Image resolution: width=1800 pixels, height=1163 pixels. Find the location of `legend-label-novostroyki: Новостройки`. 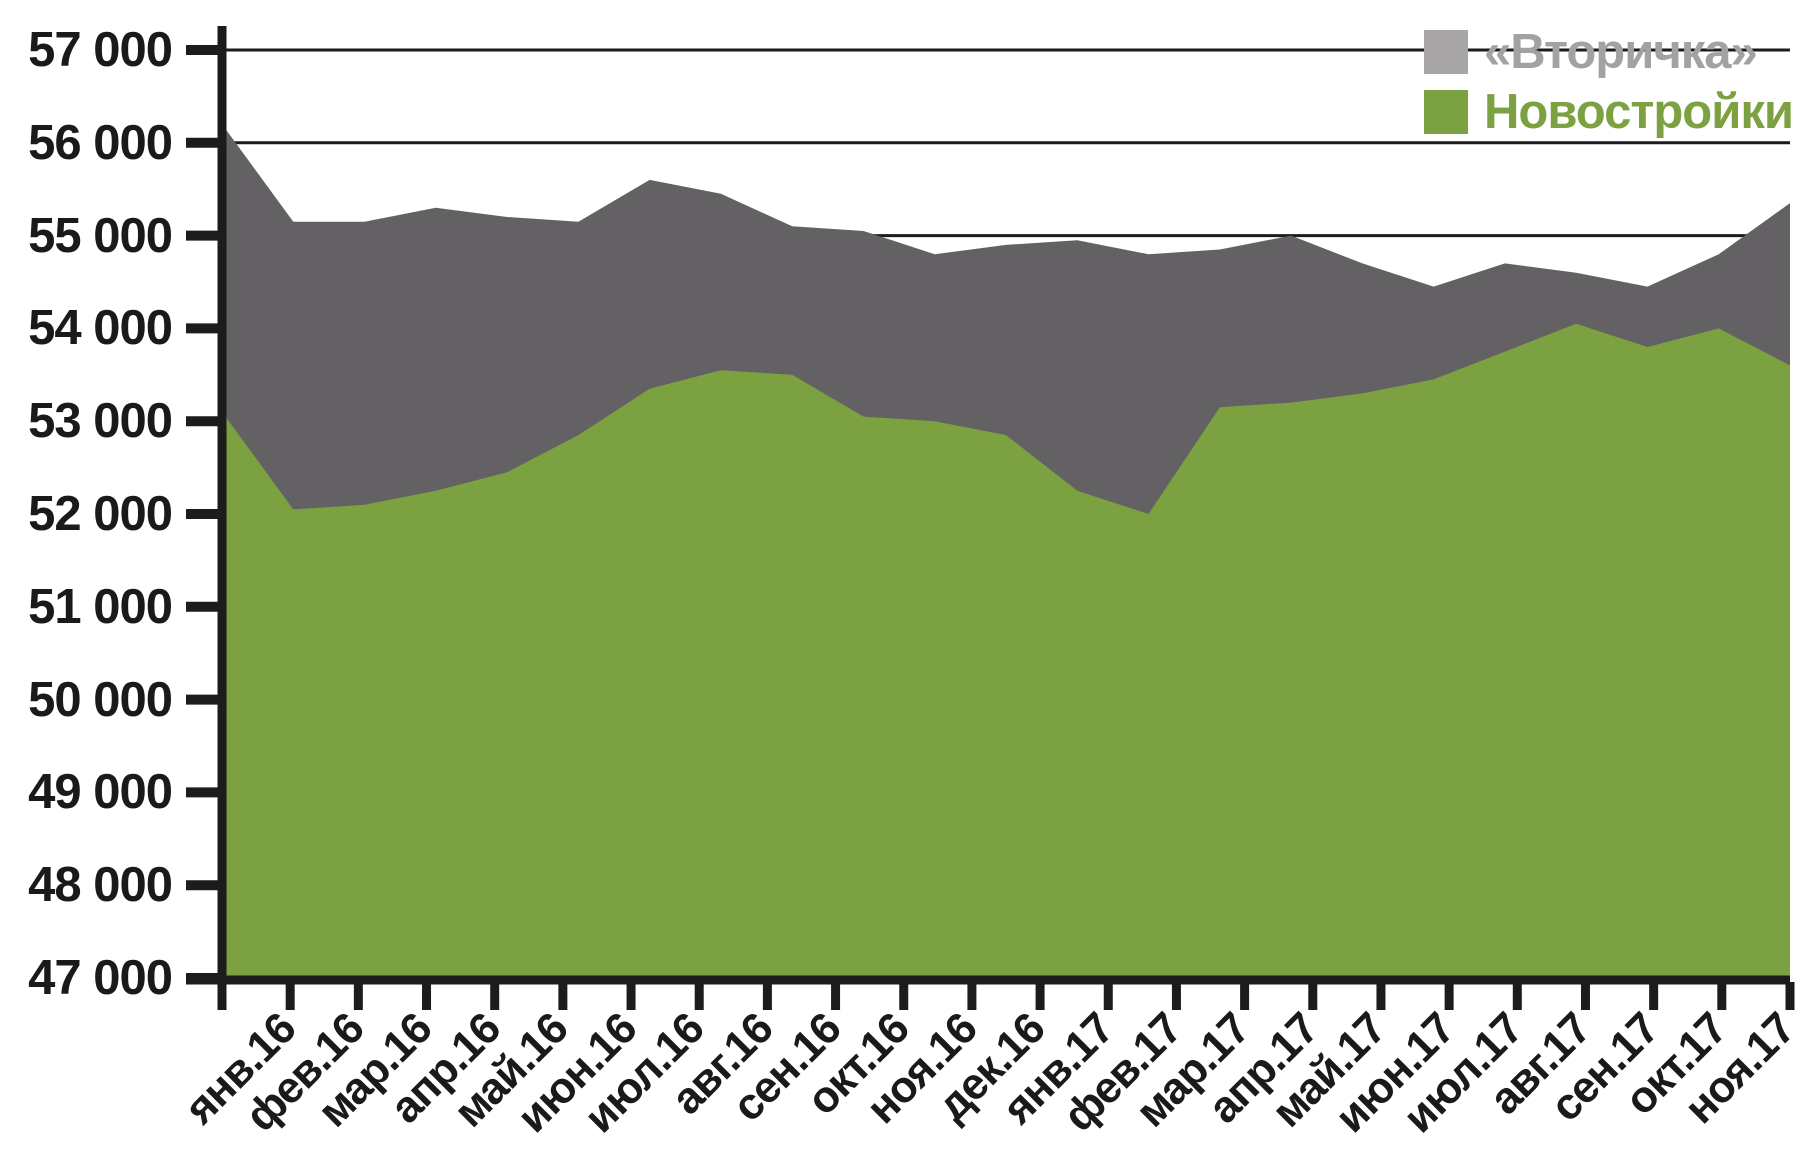

legend-label-novostroyki: Новостройки is located at coordinates (1639, 112).